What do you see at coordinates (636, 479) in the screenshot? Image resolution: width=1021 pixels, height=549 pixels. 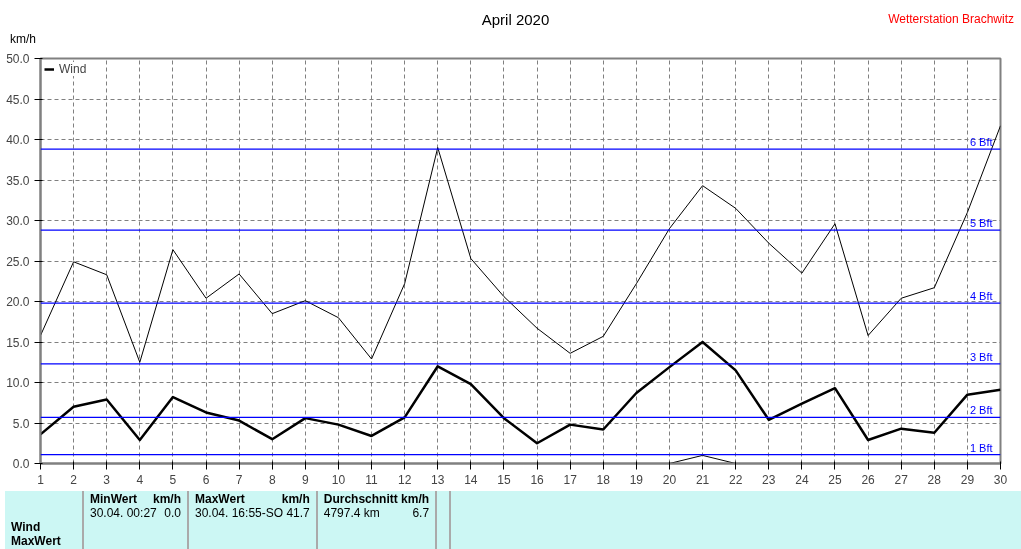 I see `x-tick-label: 19` at bounding box center [636, 479].